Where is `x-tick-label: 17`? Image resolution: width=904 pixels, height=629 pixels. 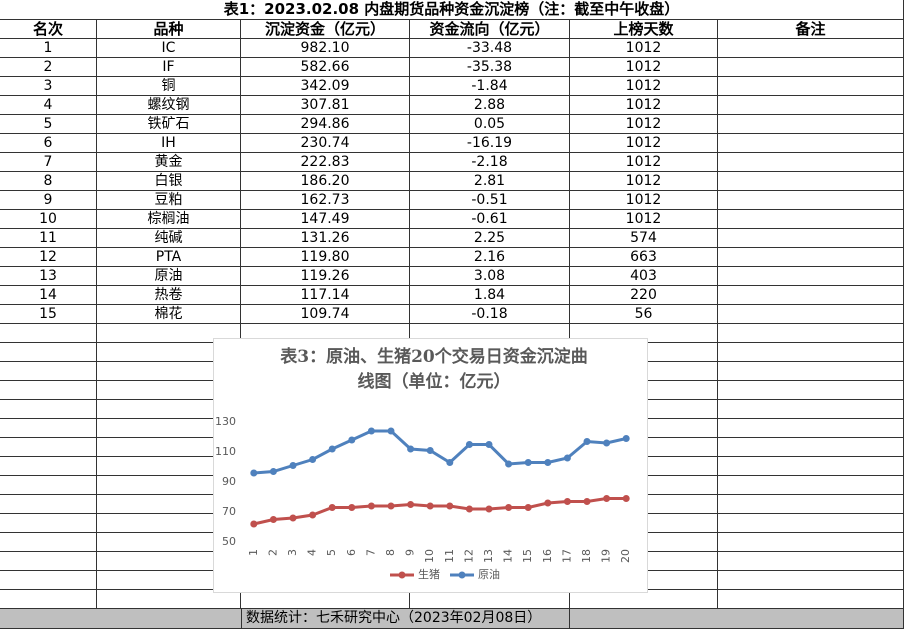
x-tick-label: 17 is located at coordinates (566, 556).